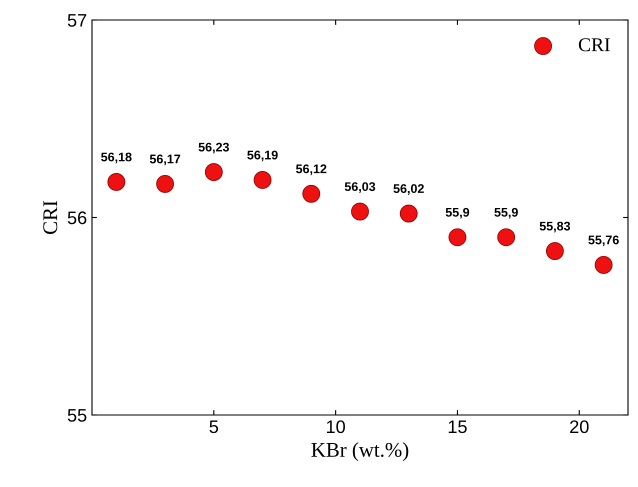  Describe the element at coordinates (311, 170) in the screenshot. I see `data-label: 56,12` at that location.